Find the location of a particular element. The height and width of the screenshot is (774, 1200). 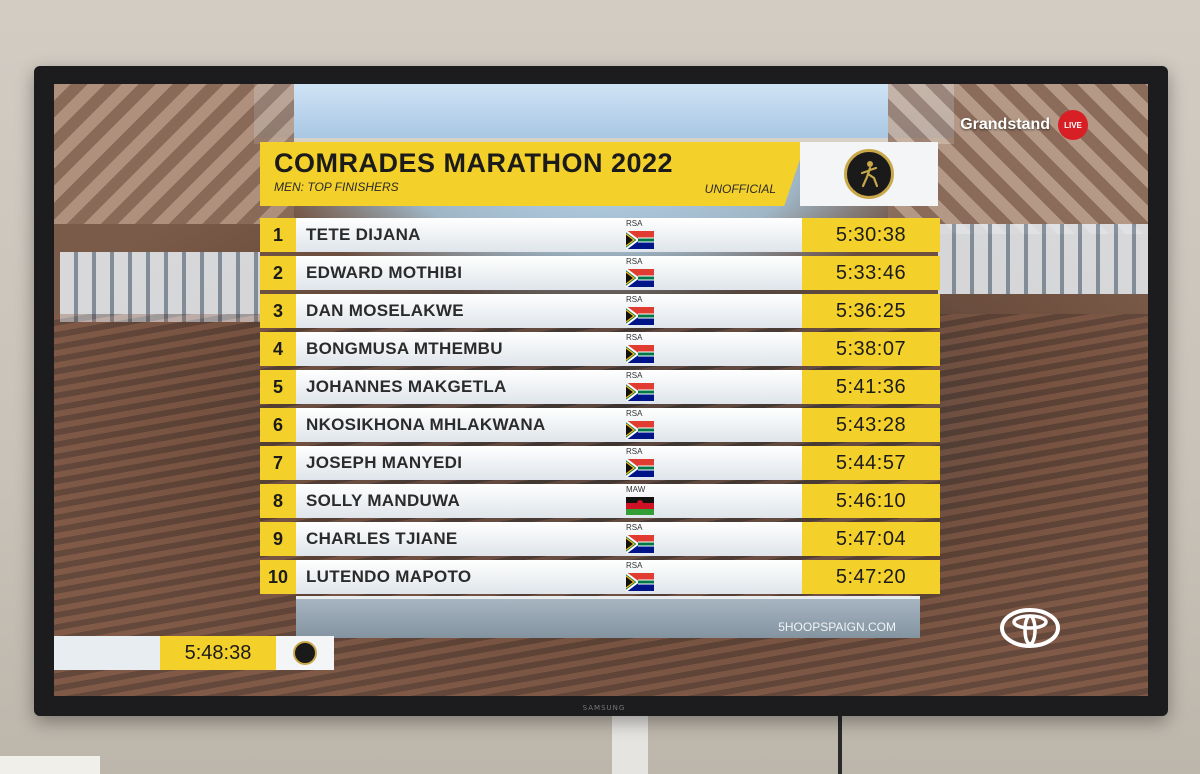

result-row: 4 BONGMUSA MTHEMBU RSA 5:38:07 is located at coordinates (600, 349).